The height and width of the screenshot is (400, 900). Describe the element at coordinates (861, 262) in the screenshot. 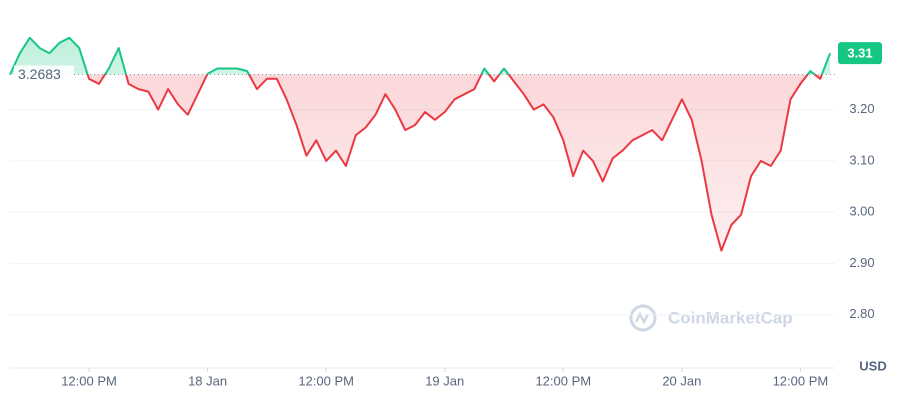

I see `y-tick-label: 2.90` at that location.